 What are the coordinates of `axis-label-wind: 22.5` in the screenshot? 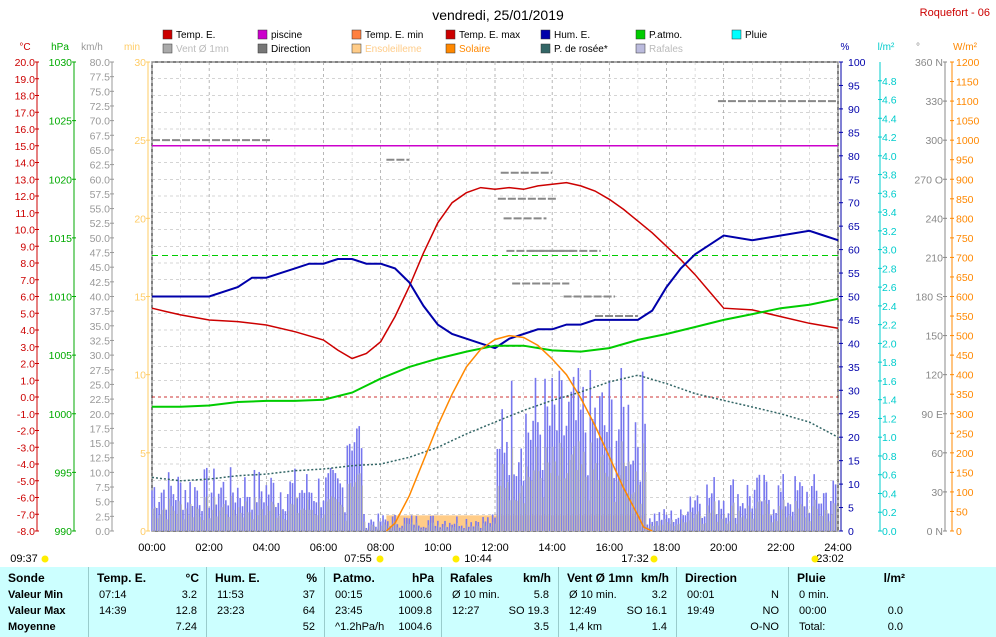 It's located at (100, 400).